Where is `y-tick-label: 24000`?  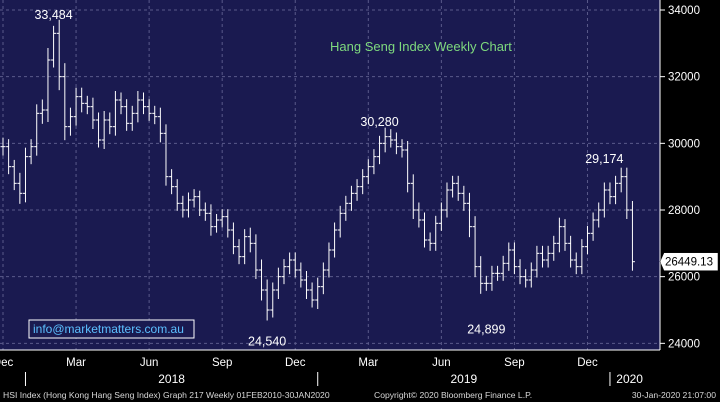
y-tick-label: 24000 is located at coordinates (684, 344).